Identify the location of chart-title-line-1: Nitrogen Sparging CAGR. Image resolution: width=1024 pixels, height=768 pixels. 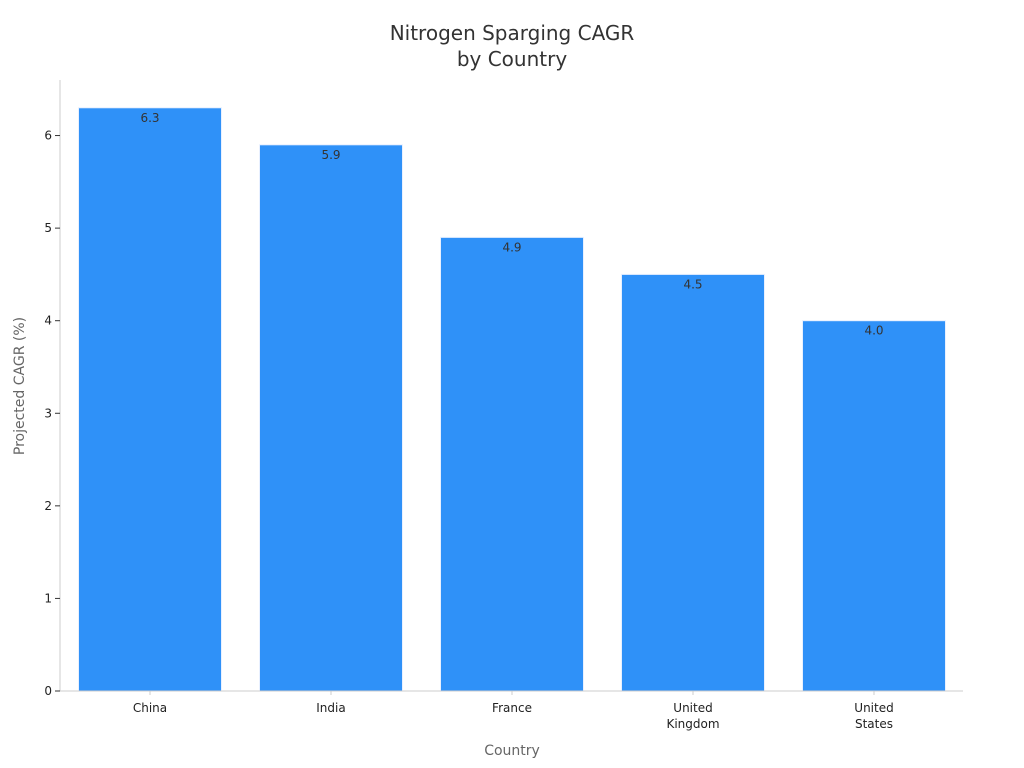
(512, 33).